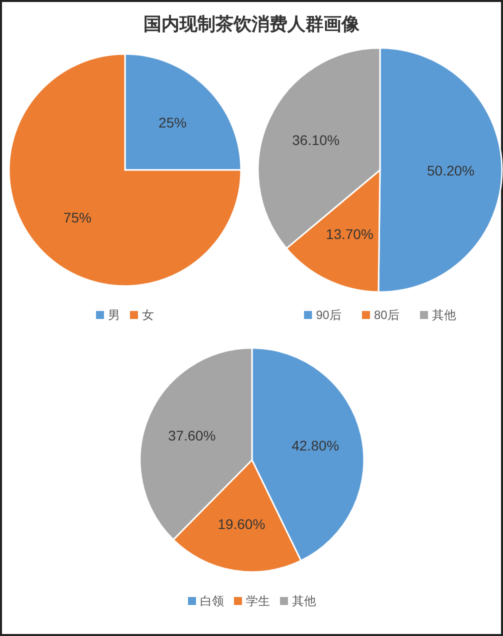  I want to click on data-label: 19.60%, so click(242, 524).